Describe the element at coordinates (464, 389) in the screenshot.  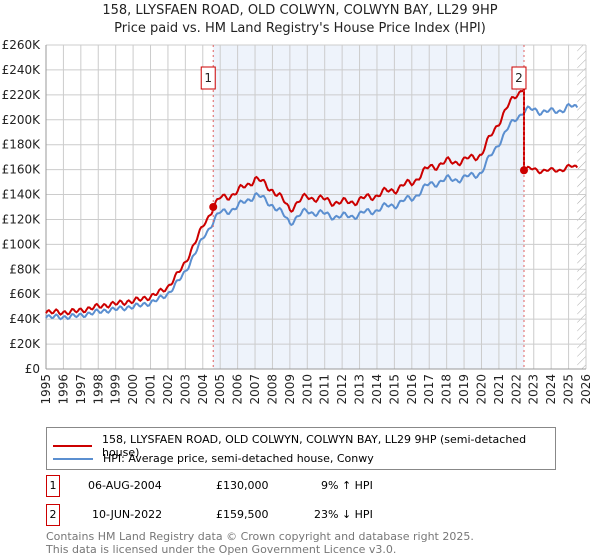
I see `x-tick-label: 2019` at that location.